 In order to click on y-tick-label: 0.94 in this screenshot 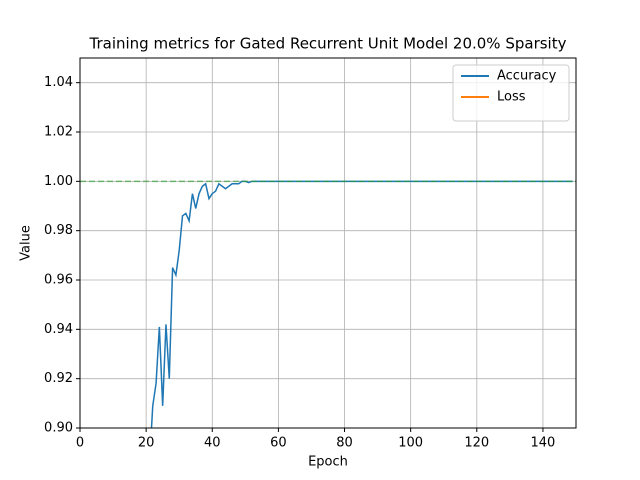, I will do `click(58, 329)`.